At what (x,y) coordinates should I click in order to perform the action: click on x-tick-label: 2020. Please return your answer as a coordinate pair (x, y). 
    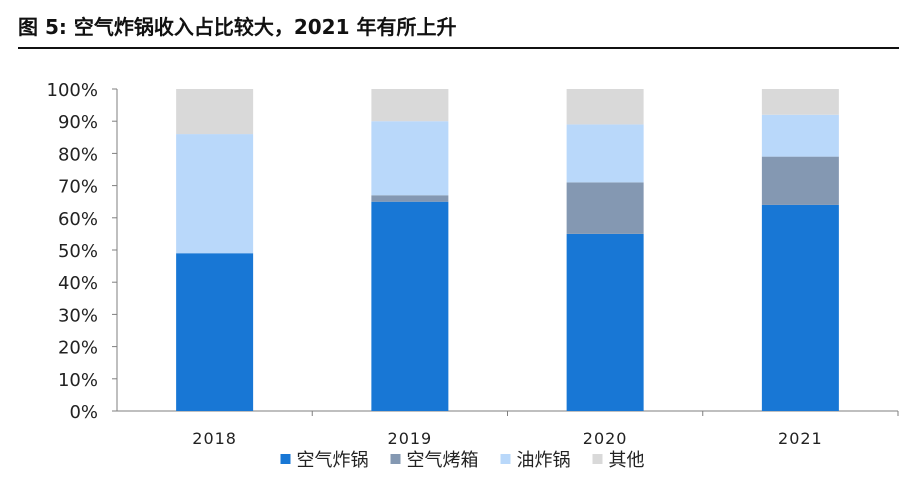
    Looking at the image, I should click on (605, 438).